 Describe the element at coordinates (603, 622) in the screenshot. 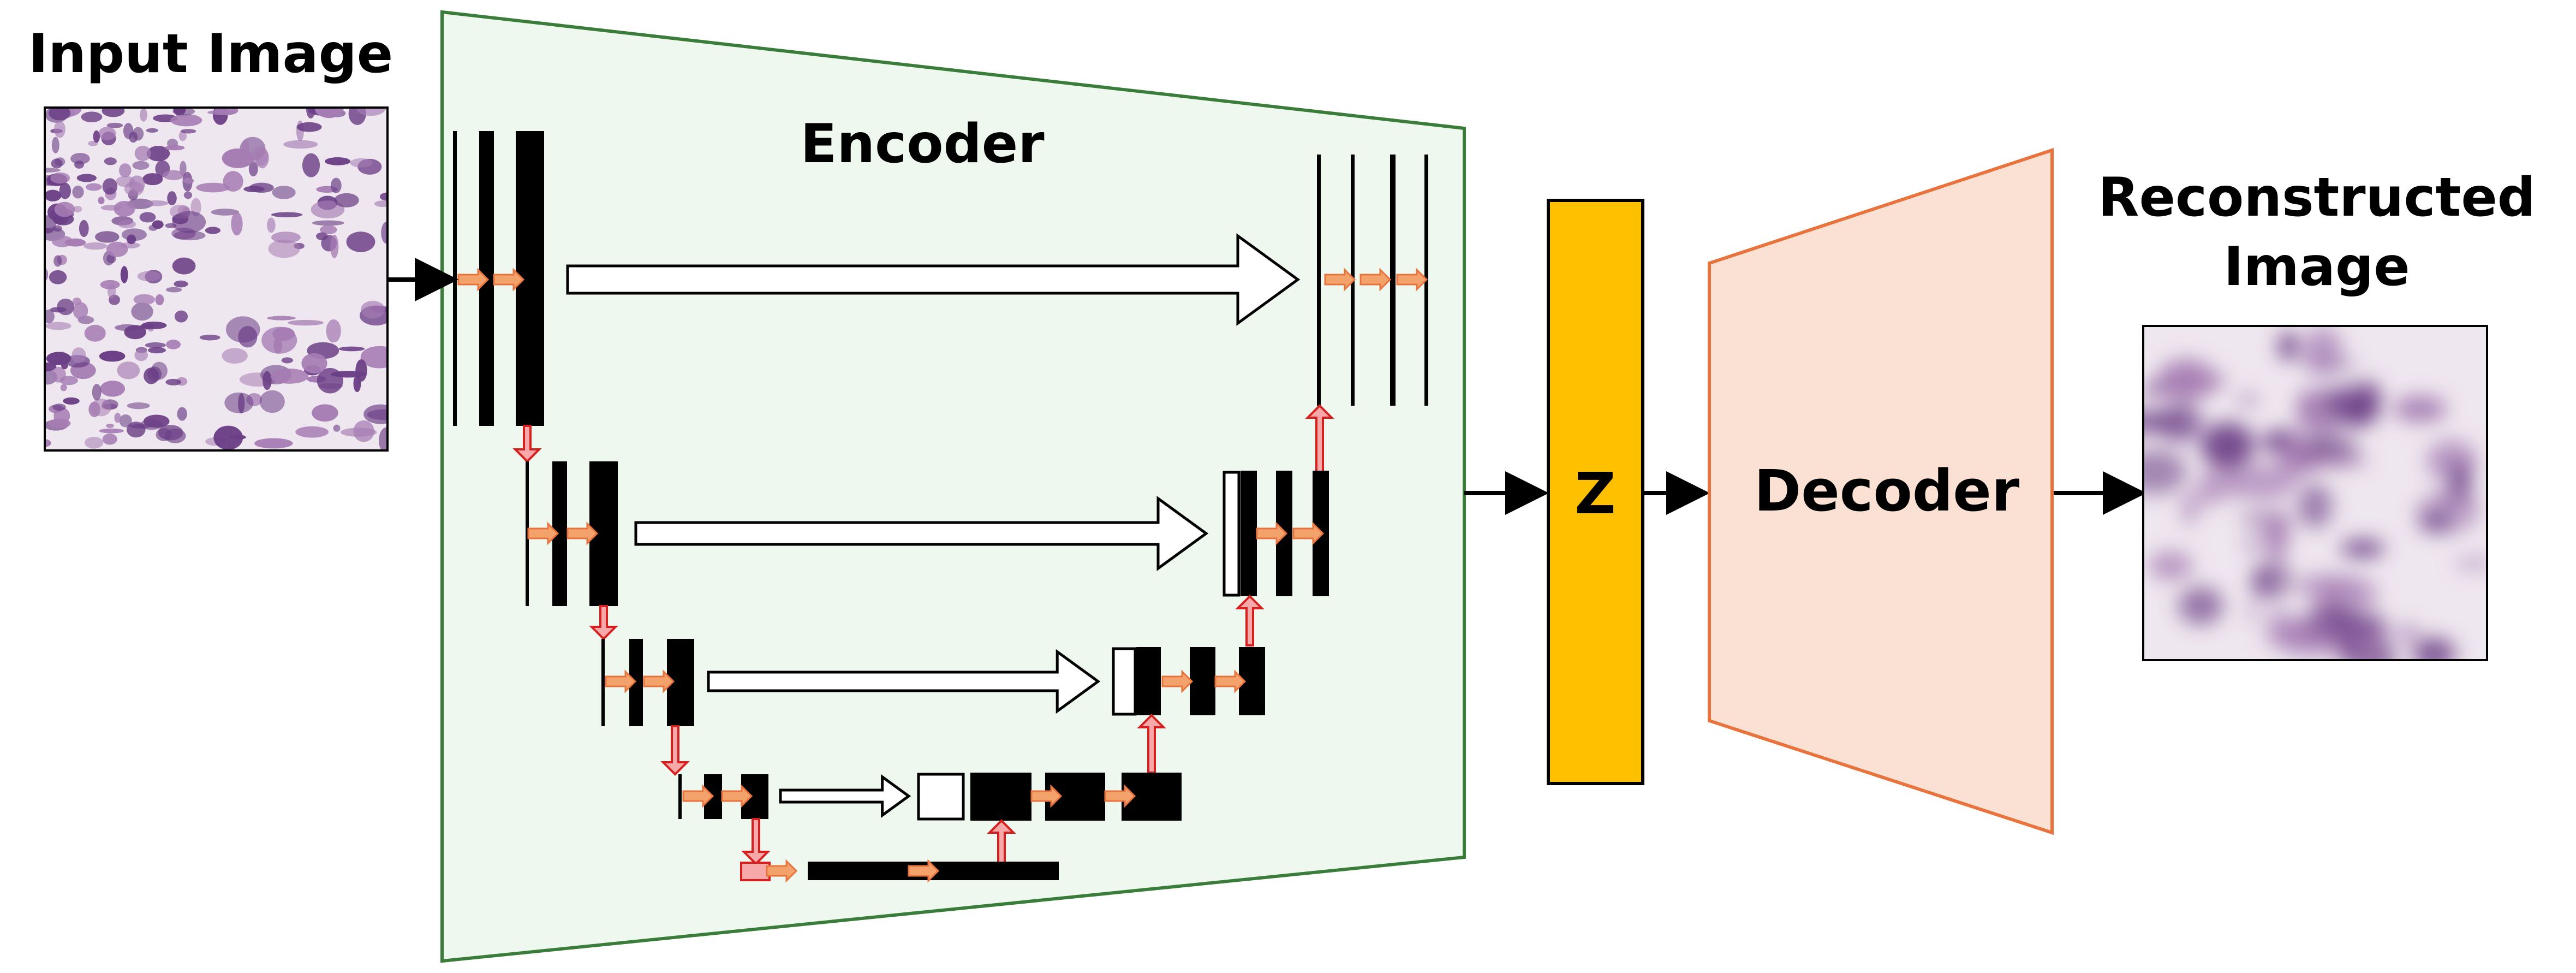

I see `downsample-arrow-icon` at that location.